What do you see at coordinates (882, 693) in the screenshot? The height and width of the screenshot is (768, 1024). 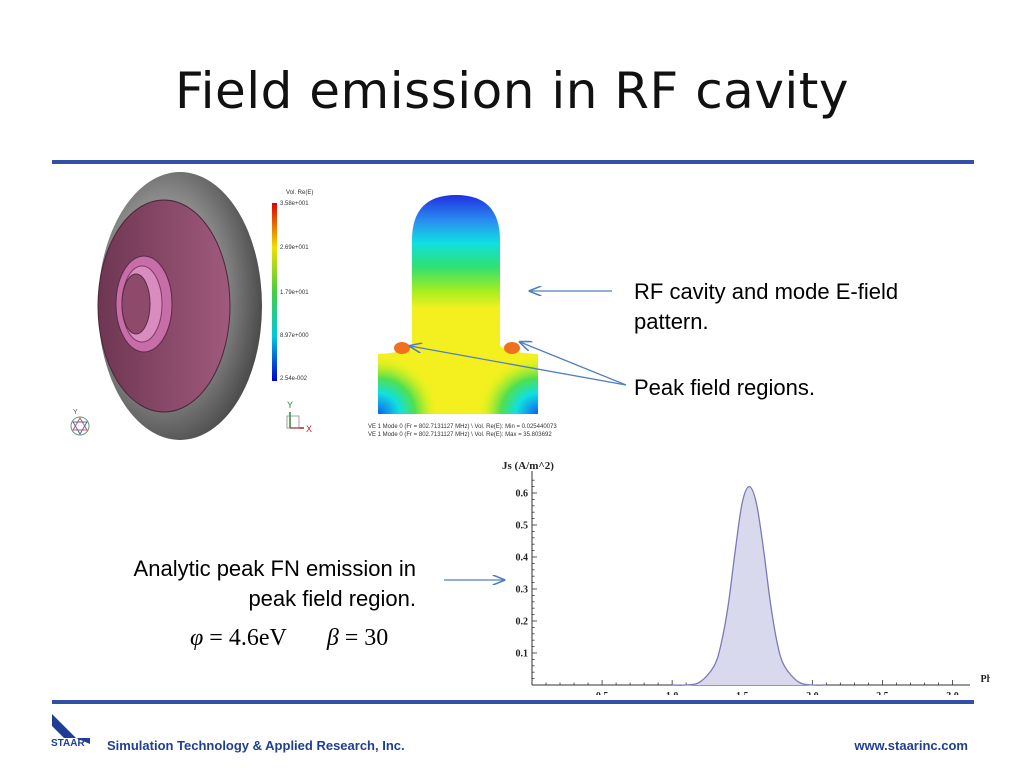 I see `x-tick-label: 2.5` at bounding box center [882, 693].